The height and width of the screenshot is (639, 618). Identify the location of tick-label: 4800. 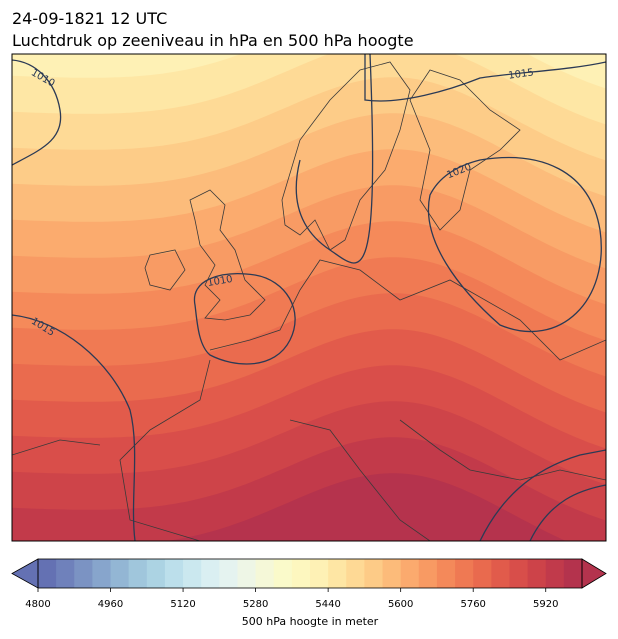
(37, 604).